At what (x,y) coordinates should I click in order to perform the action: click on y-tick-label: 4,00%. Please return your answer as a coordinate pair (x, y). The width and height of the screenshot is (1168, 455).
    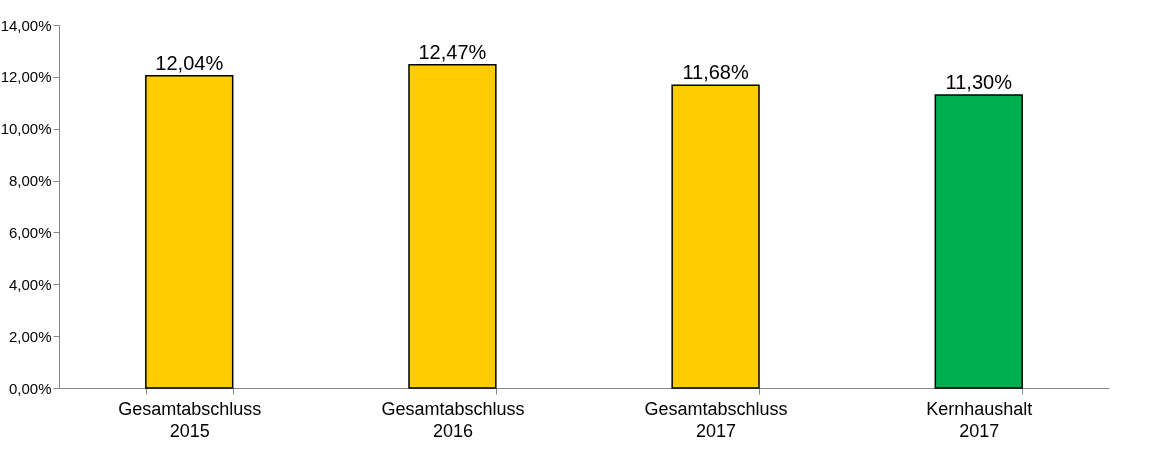
    Looking at the image, I should click on (30, 284).